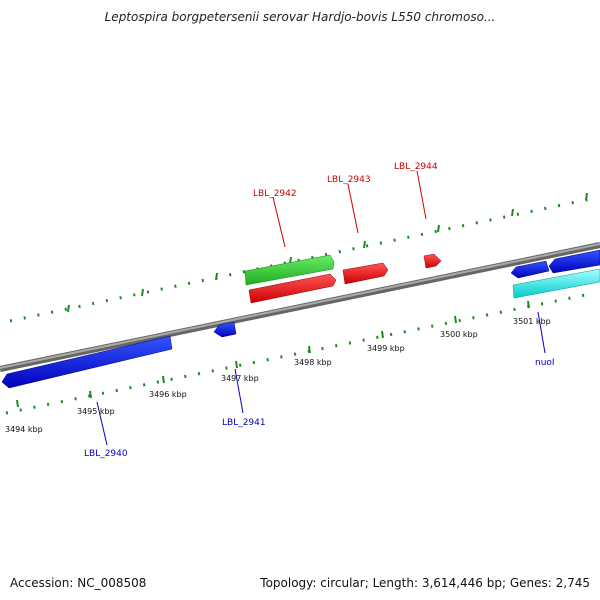 This screenshot has width=600, height=600. Describe the element at coordinates (349, 180) in the screenshot. I see `gene-label-lbl-2943: LBL_2943` at that location.